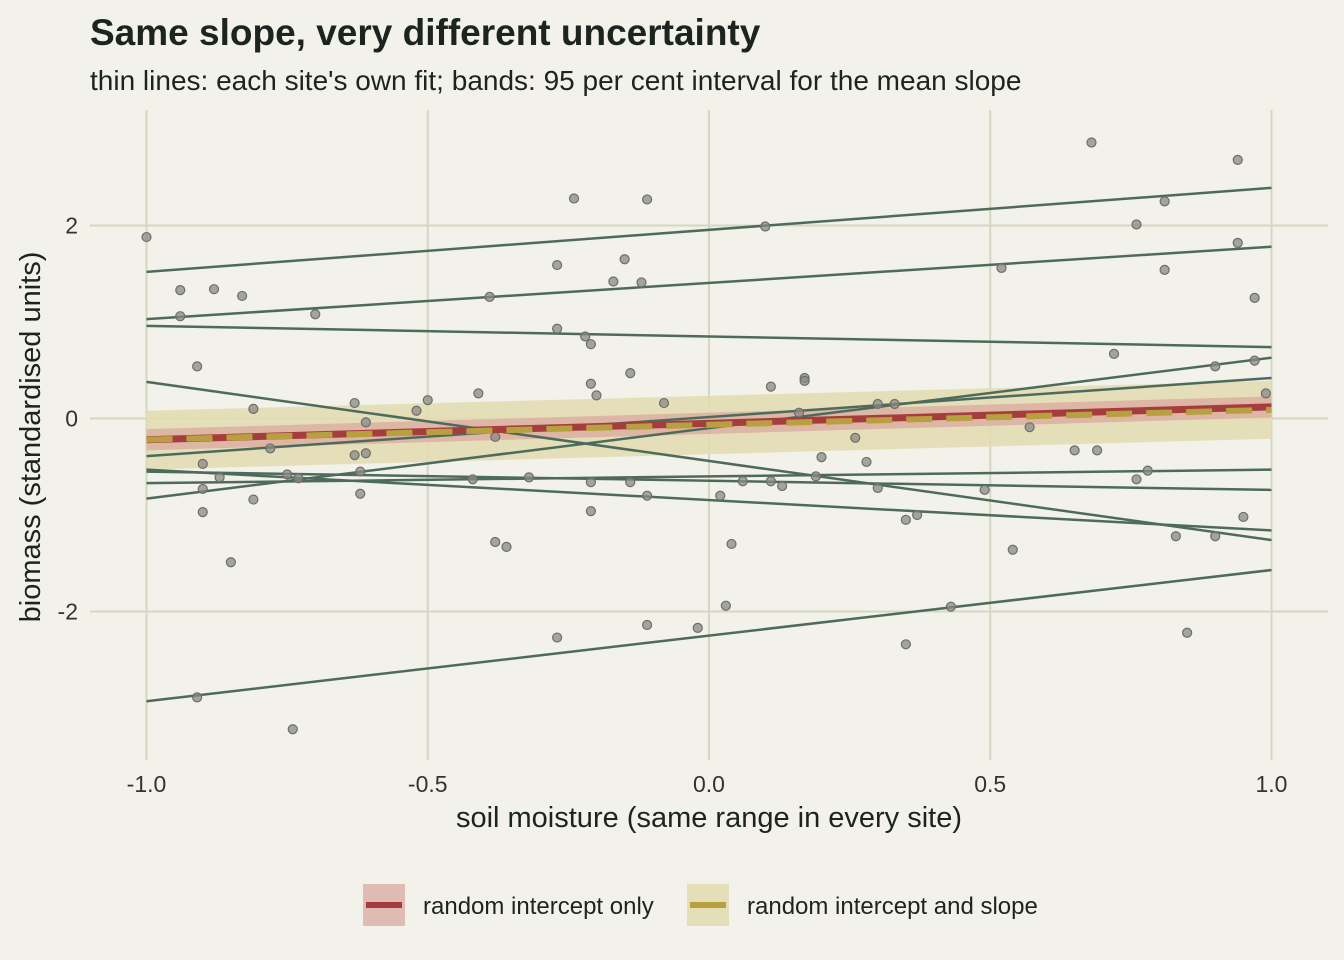 The image size is (1344, 960). I want to click on legend-item-random-intercept: random intercept only, so click(508, 905).